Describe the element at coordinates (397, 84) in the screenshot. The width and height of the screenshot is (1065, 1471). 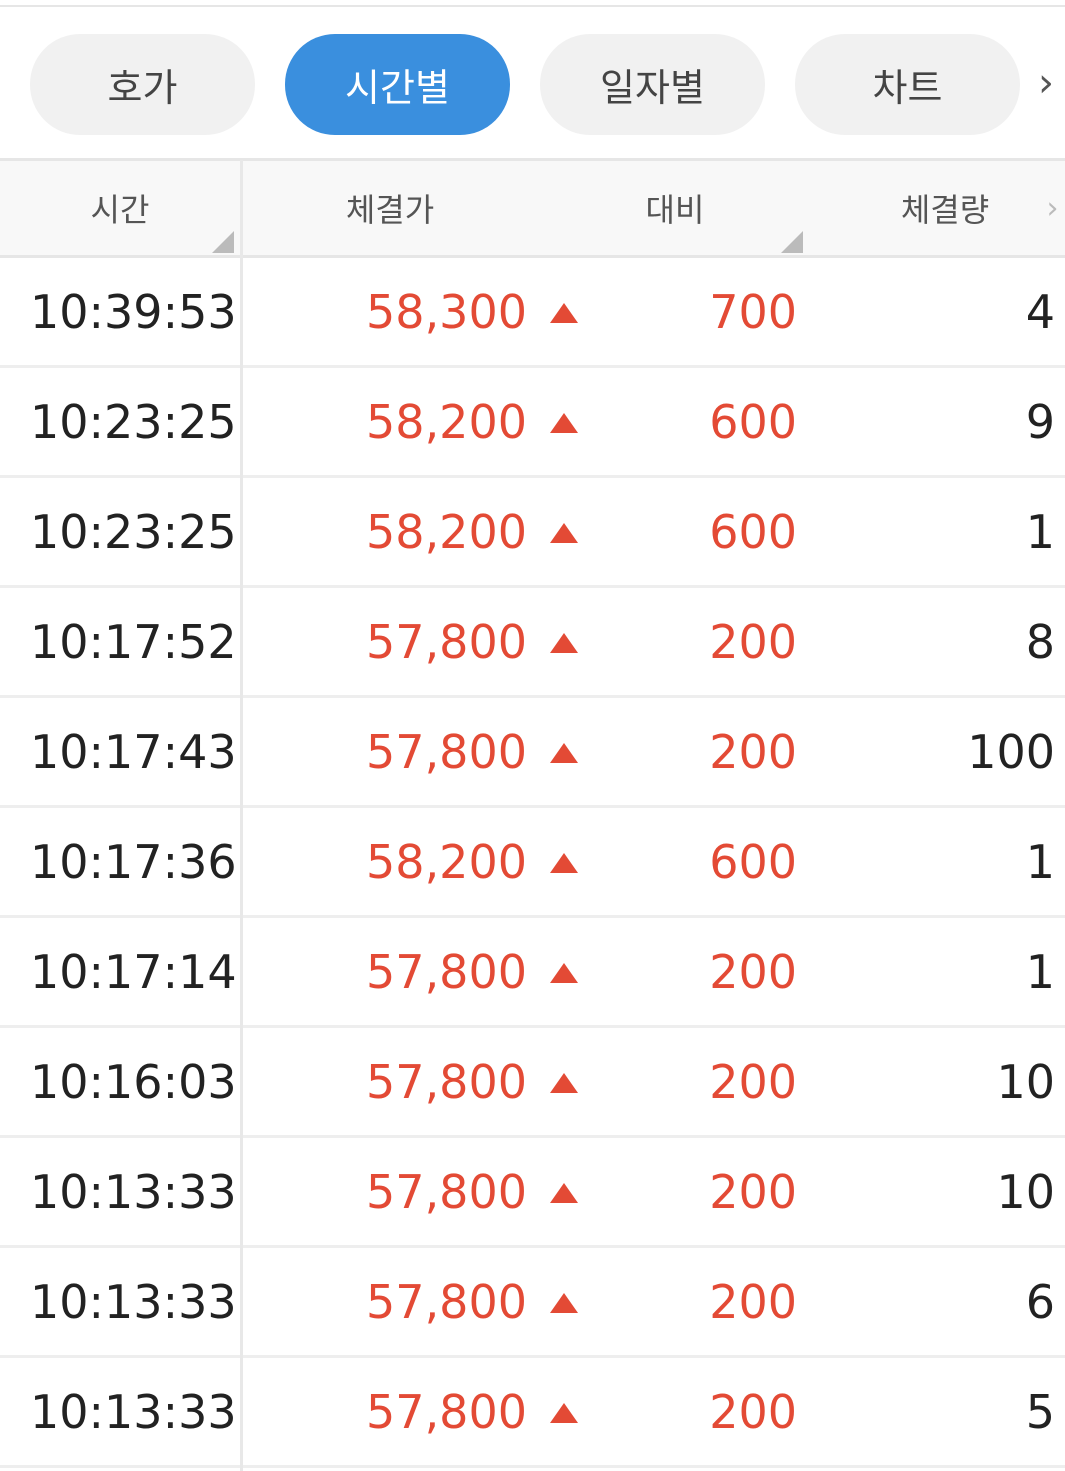
I see `tab-by-time: 시간별` at that location.